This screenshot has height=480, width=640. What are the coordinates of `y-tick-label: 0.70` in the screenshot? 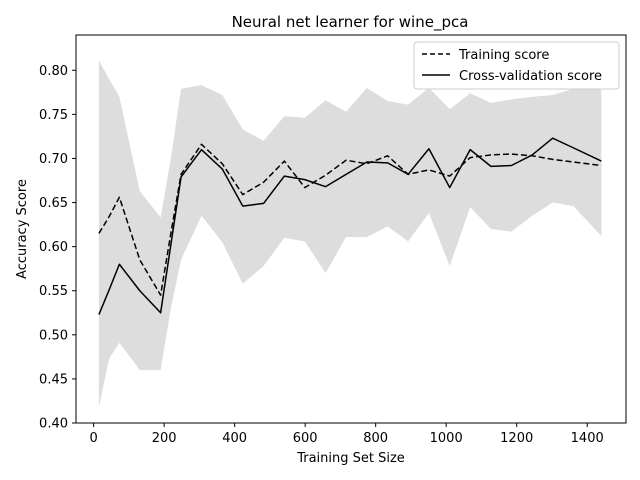 It's located at (53, 159).